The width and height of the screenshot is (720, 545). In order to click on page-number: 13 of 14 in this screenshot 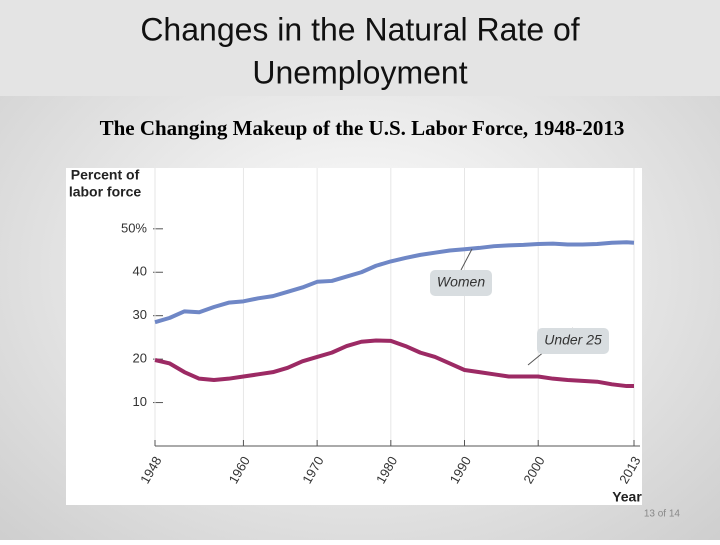, I will do `click(662, 514)`.